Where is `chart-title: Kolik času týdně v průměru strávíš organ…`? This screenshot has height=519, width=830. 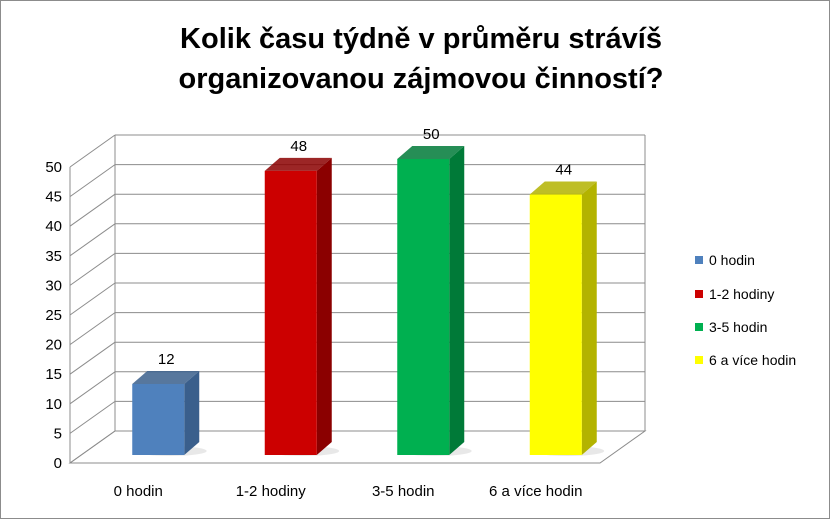
chart-title: Kolik času týdně v průměru strávíš organ… is located at coordinates (421, 59).